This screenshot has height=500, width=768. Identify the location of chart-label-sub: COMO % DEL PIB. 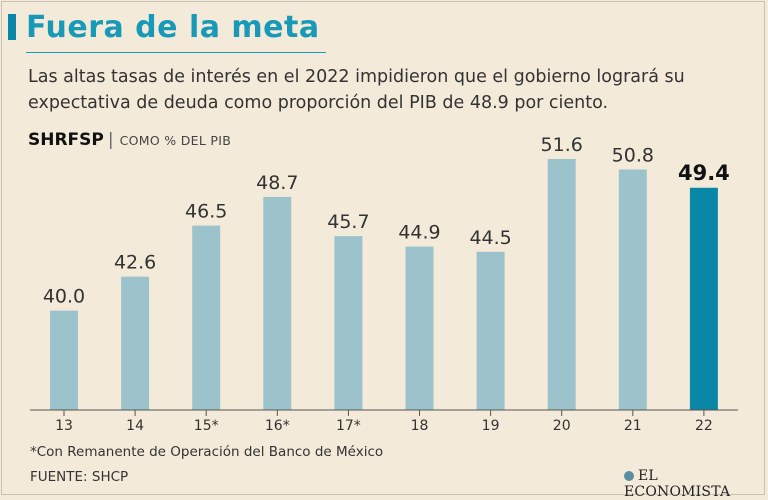
(175, 140).